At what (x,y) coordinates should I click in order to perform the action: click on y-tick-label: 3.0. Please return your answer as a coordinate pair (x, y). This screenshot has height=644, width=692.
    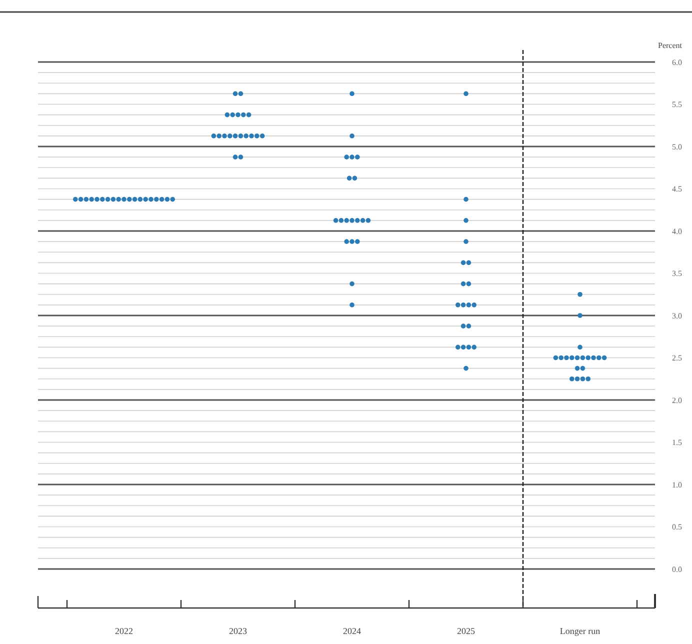
    Looking at the image, I should click on (677, 315).